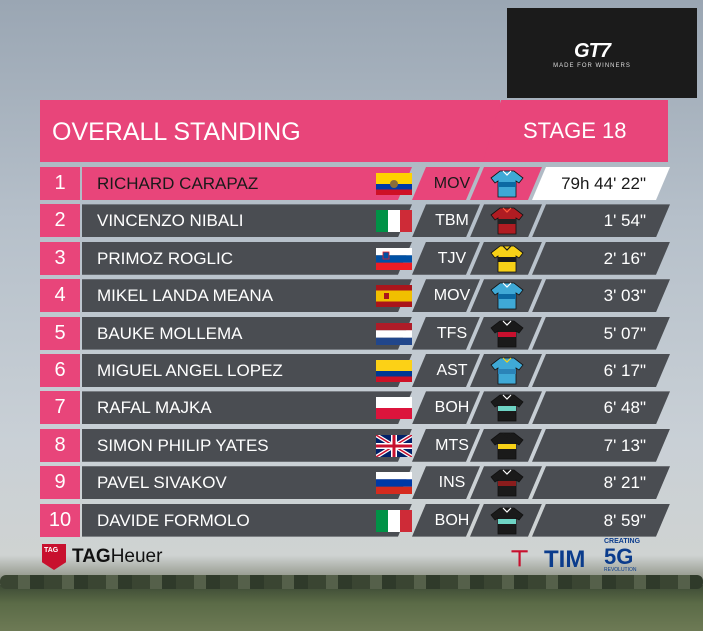 The image size is (703, 631). I want to click on rider-name: MIKEL LANDA MEANA, so click(185, 296).